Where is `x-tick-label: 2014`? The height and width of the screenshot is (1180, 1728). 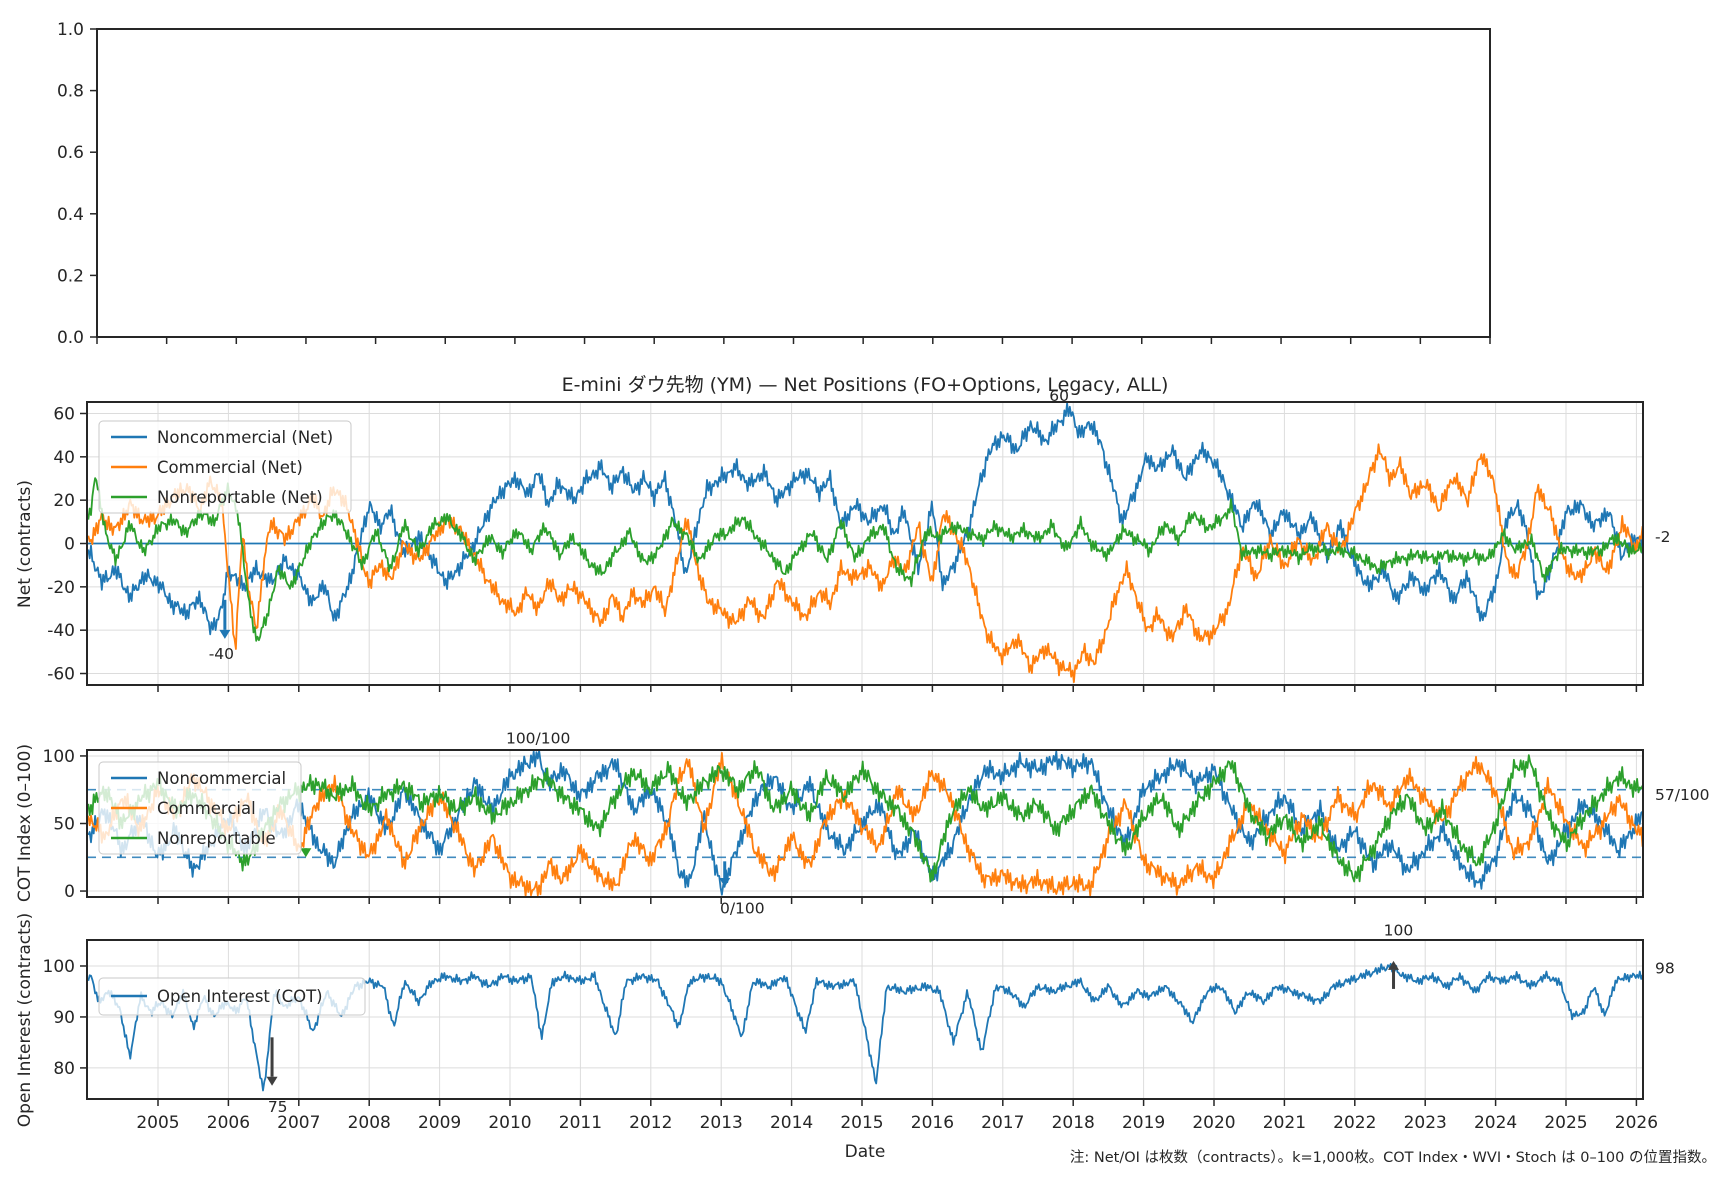
x-tick-label: 2014 is located at coordinates (791, 1123).